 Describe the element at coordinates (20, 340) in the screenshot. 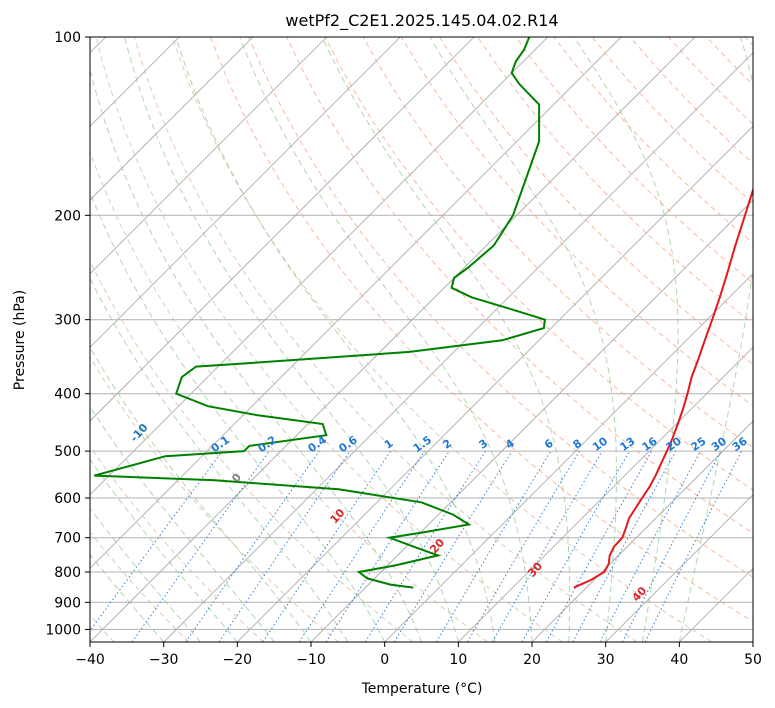

I see `y-axis-label: Pressure (hPa)` at that location.